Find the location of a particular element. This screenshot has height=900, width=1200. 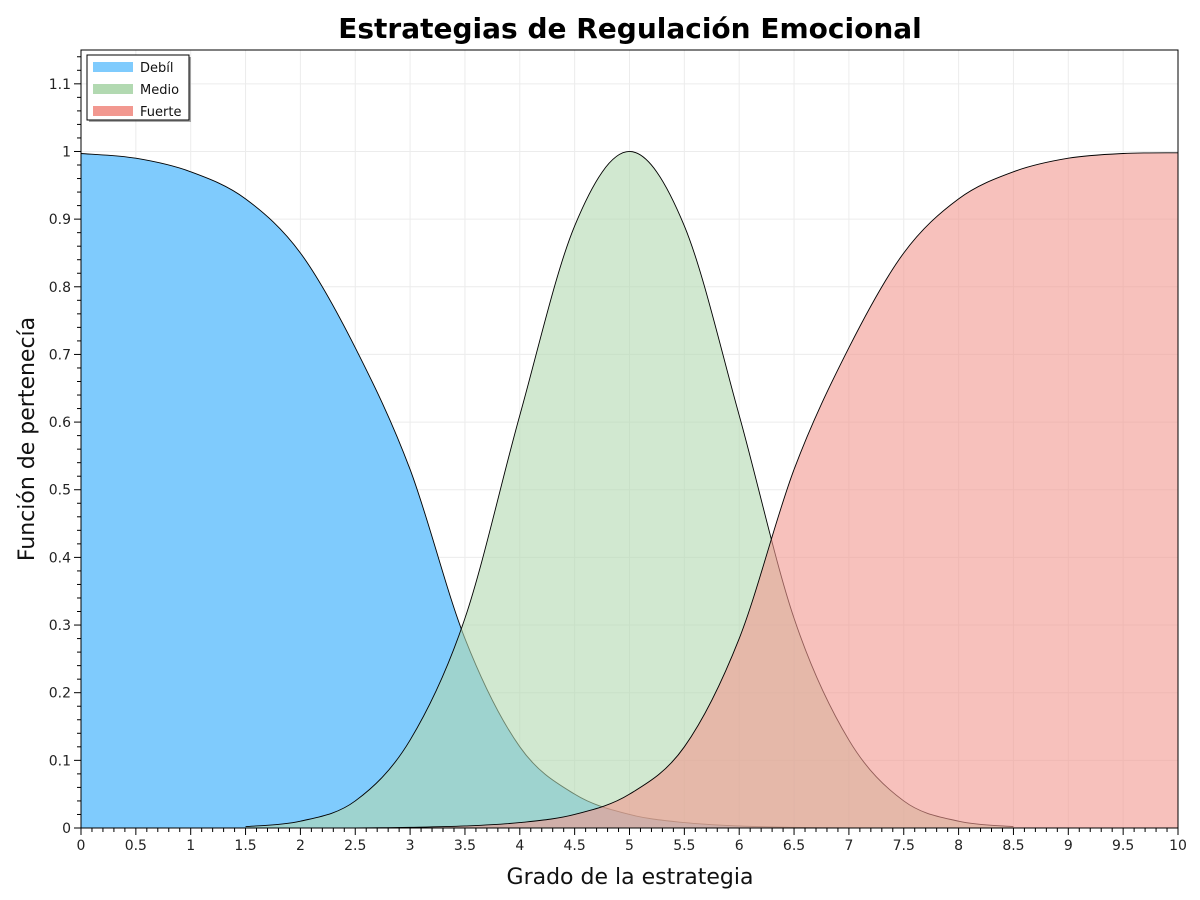

y-tick-label: 0.1 is located at coordinates (60, 761).